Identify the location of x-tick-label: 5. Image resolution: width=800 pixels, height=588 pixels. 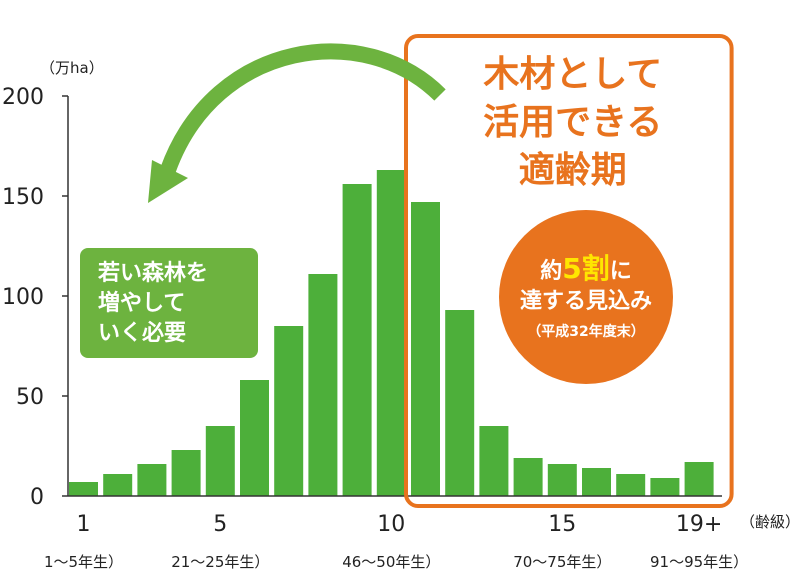
(220, 524).